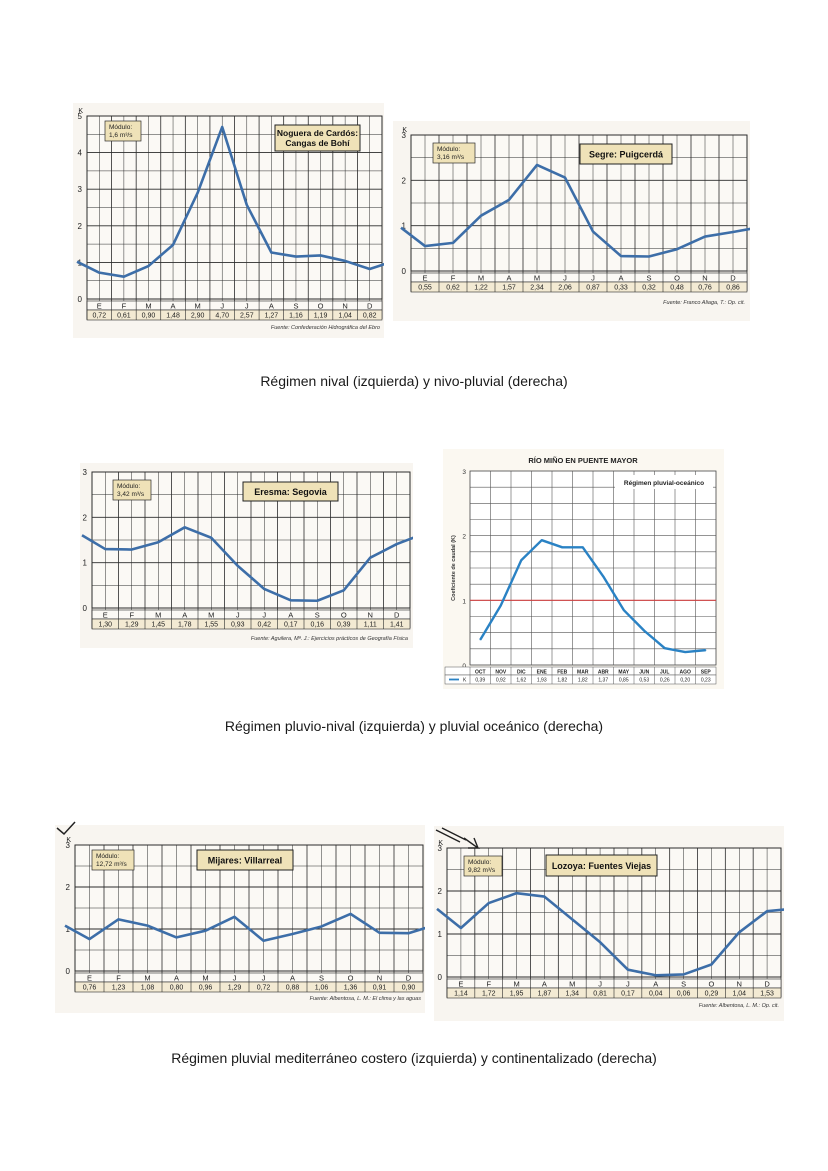 The width and height of the screenshot is (828, 1171). Describe the element at coordinates (656, 994) in the screenshot. I see `data-label: 0,04` at that location.